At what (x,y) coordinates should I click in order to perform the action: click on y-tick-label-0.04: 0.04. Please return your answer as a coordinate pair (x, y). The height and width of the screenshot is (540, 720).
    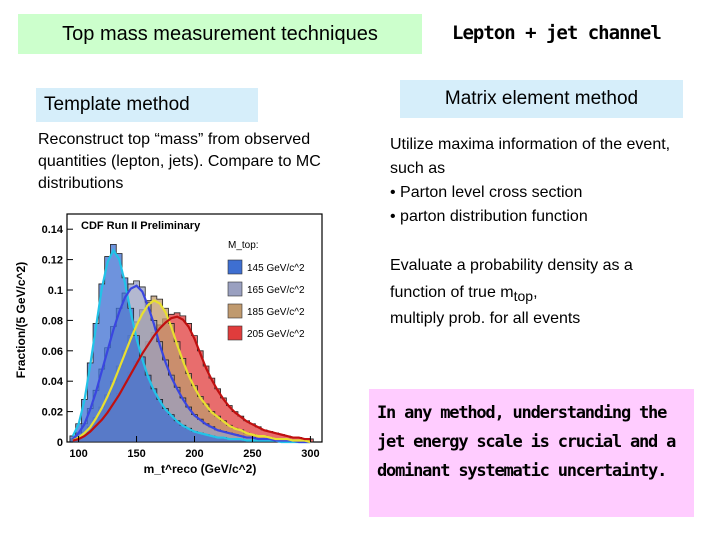
    Looking at the image, I should click on (53, 382).